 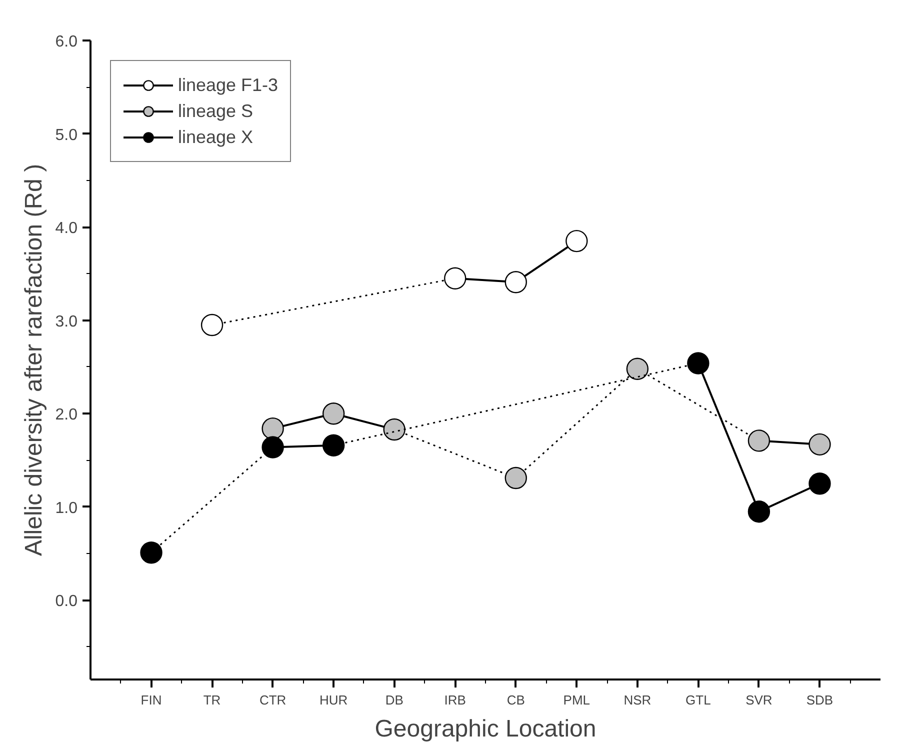 What do you see at coordinates (66, 415) in the screenshot?
I see `y-tick-label: 2.0` at bounding box center [66, 415].